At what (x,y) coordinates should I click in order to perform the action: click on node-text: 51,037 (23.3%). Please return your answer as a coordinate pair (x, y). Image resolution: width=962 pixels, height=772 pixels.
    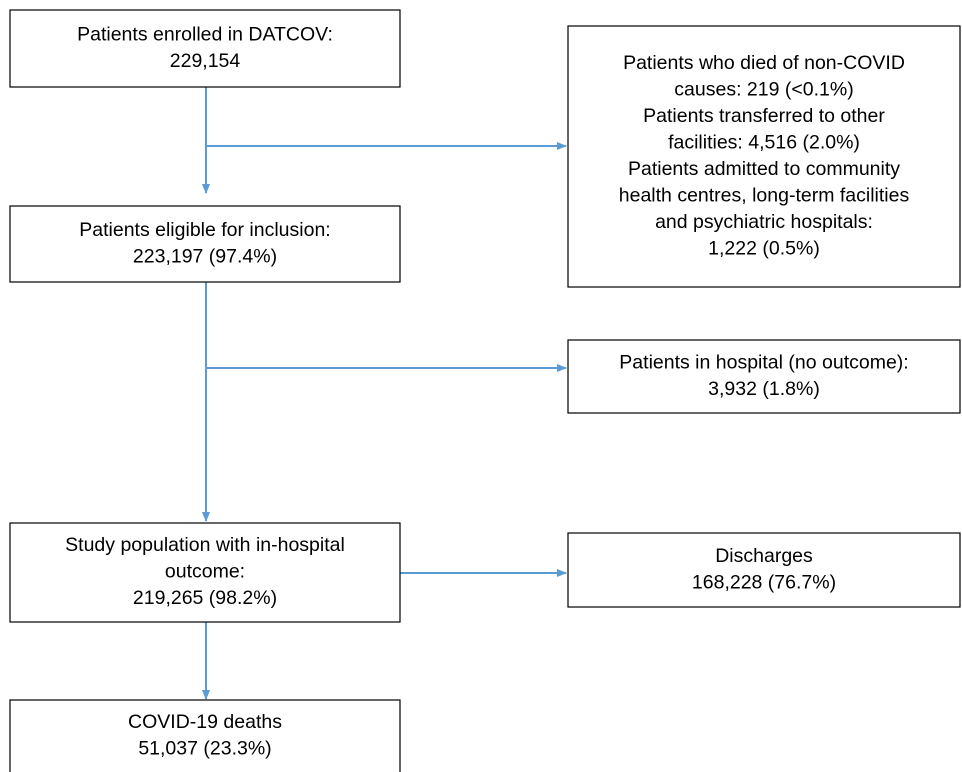
    Looking at the image, I should click on (204, 748).